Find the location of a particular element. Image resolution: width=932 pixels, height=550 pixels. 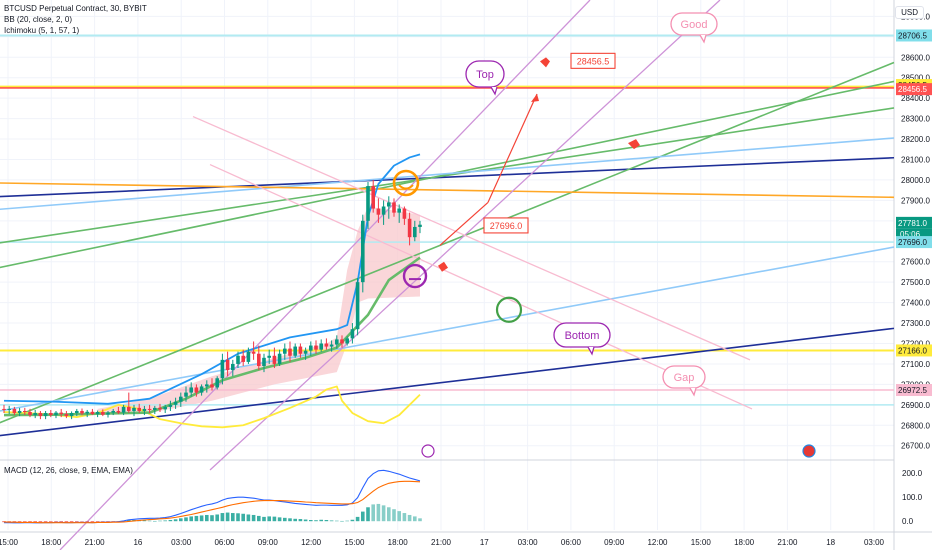

macd-legend: MACD (12, 26, close, 9, EMA, EMA) is located at coordinates (68, 470).